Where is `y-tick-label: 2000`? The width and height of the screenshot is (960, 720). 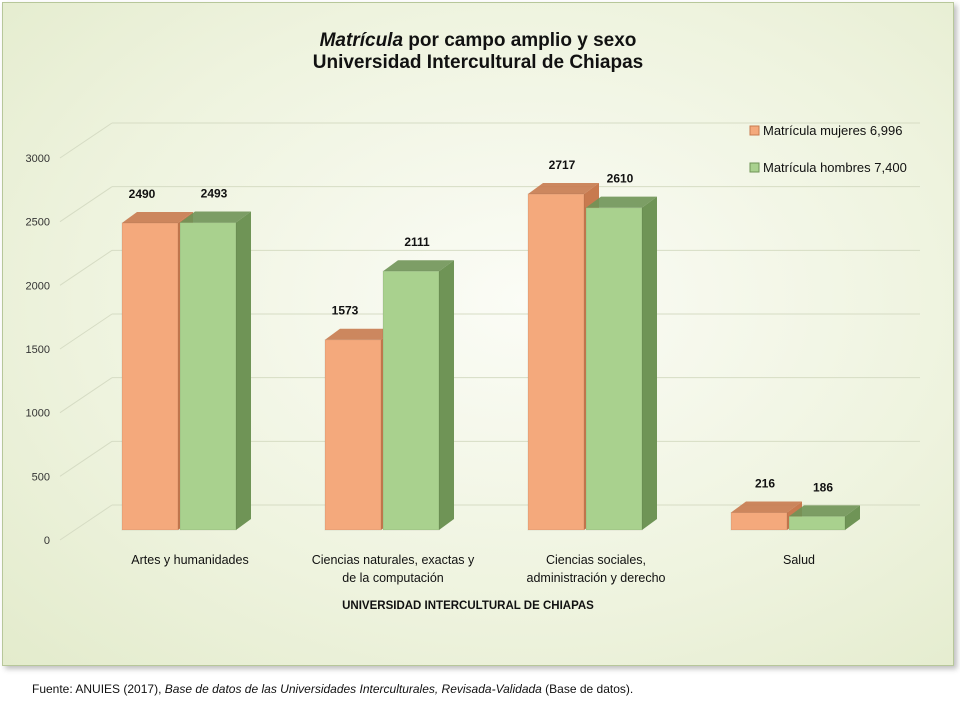
y-tick-label: 2000 is located at coordinates (38, 286).